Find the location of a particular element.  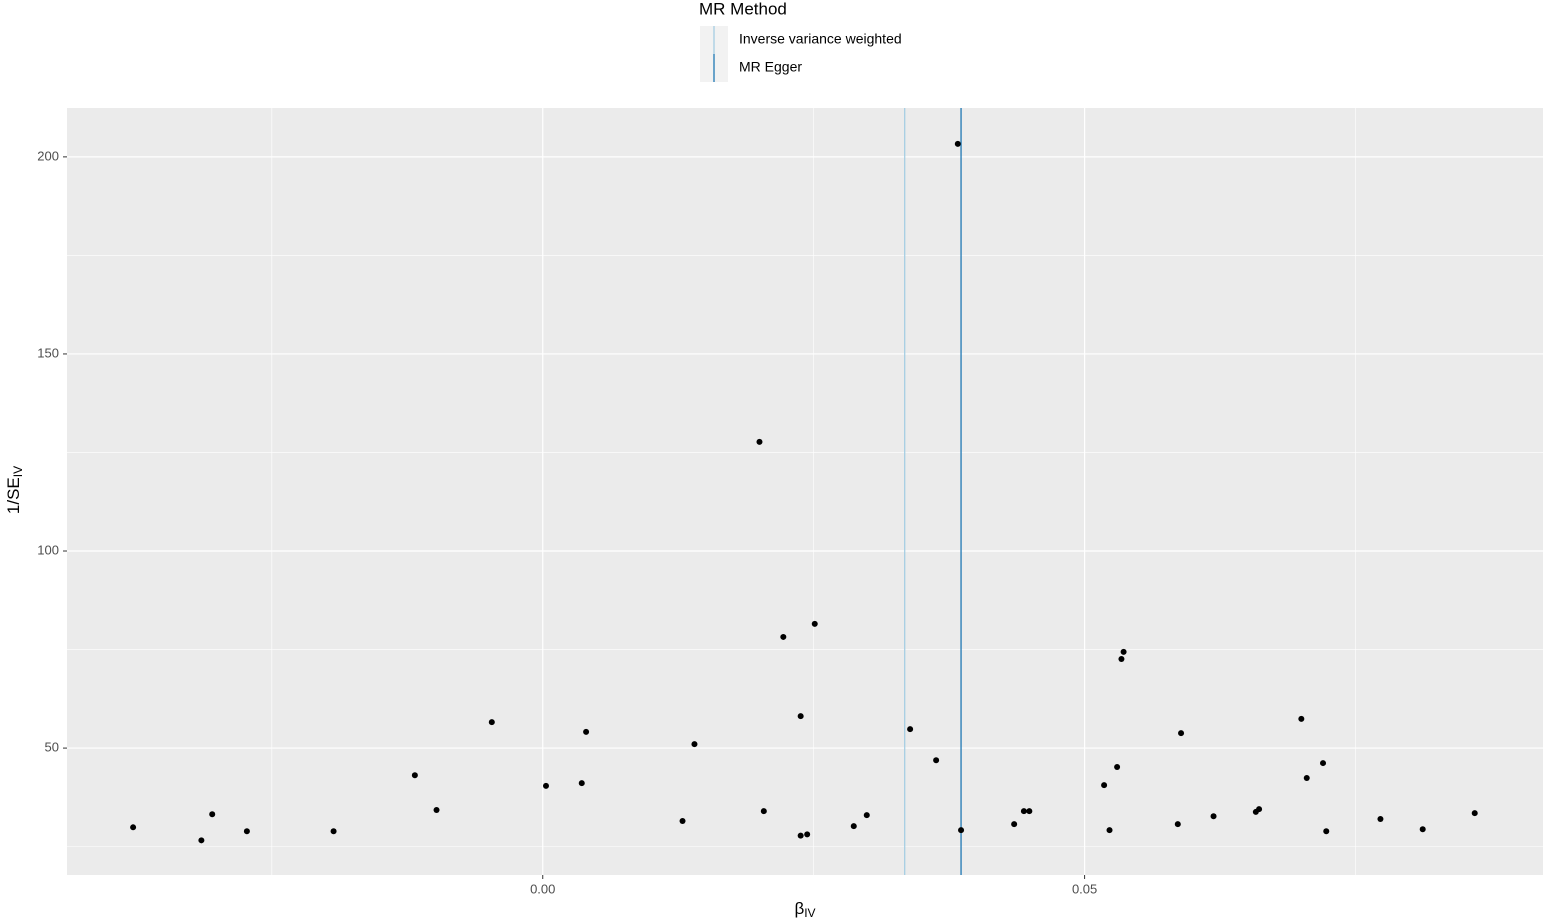

y-tick-label: 150 is located at coordinates (48, 352).